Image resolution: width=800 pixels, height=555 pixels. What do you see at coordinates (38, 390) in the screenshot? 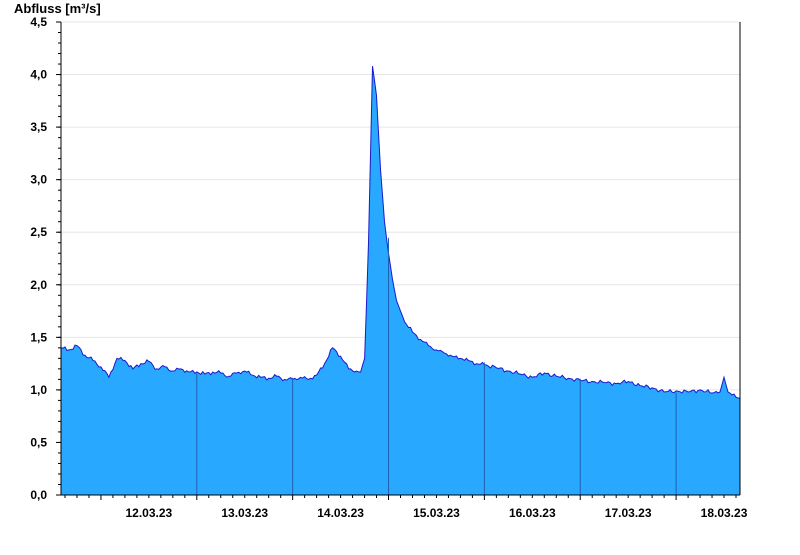
I see `y-tick-label: 1,0` at bounding box center [38, 390].